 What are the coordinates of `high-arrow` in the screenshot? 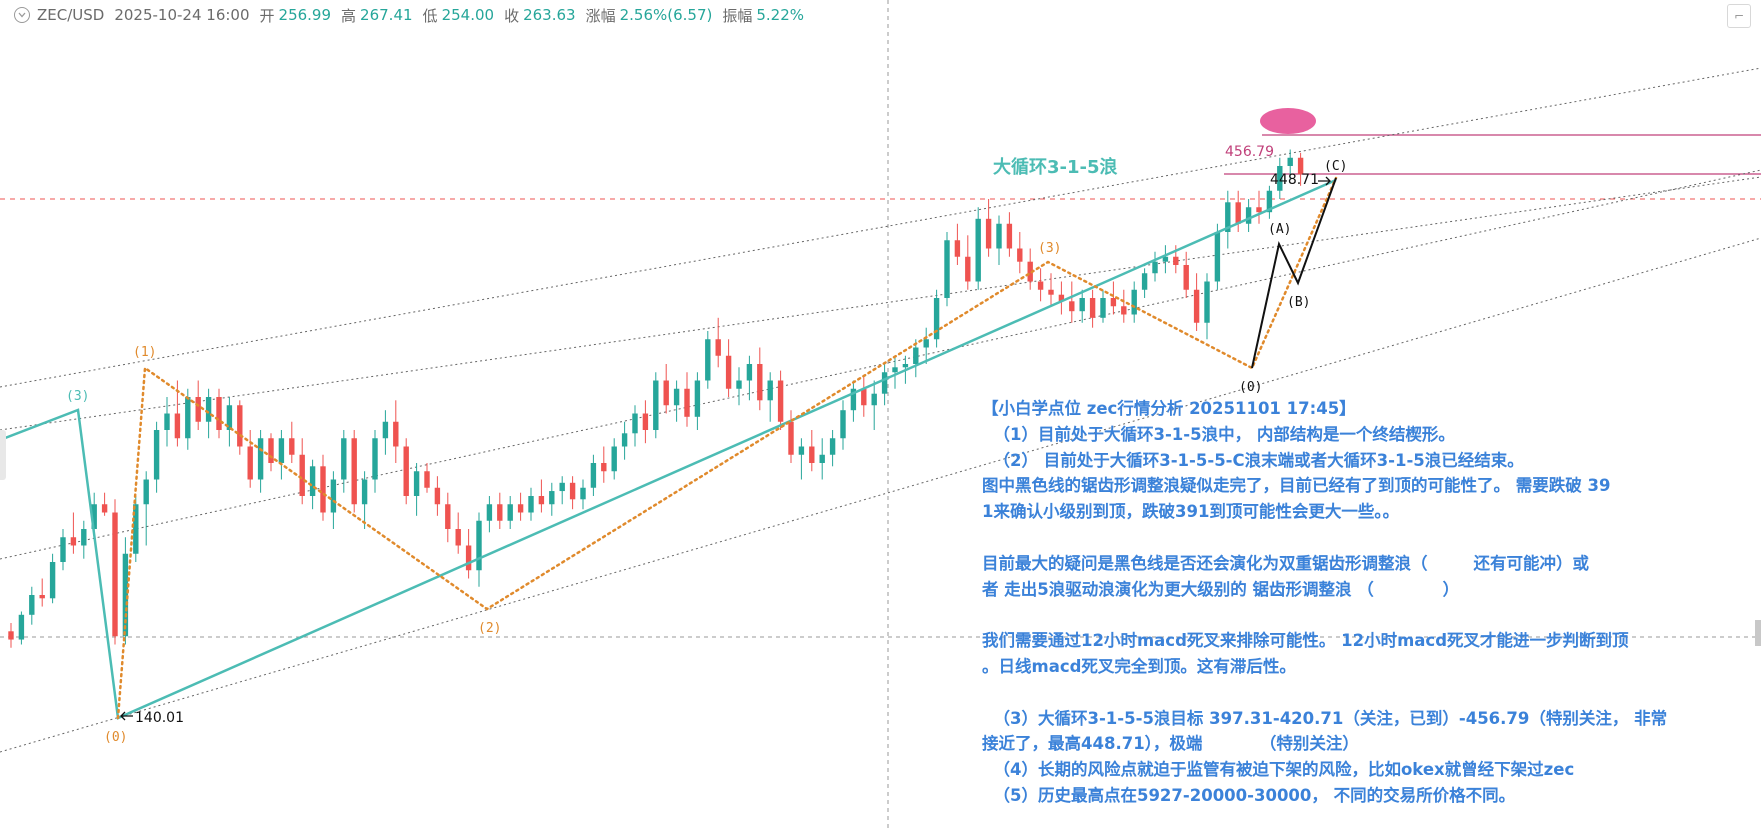 It's located at (1324, 181).